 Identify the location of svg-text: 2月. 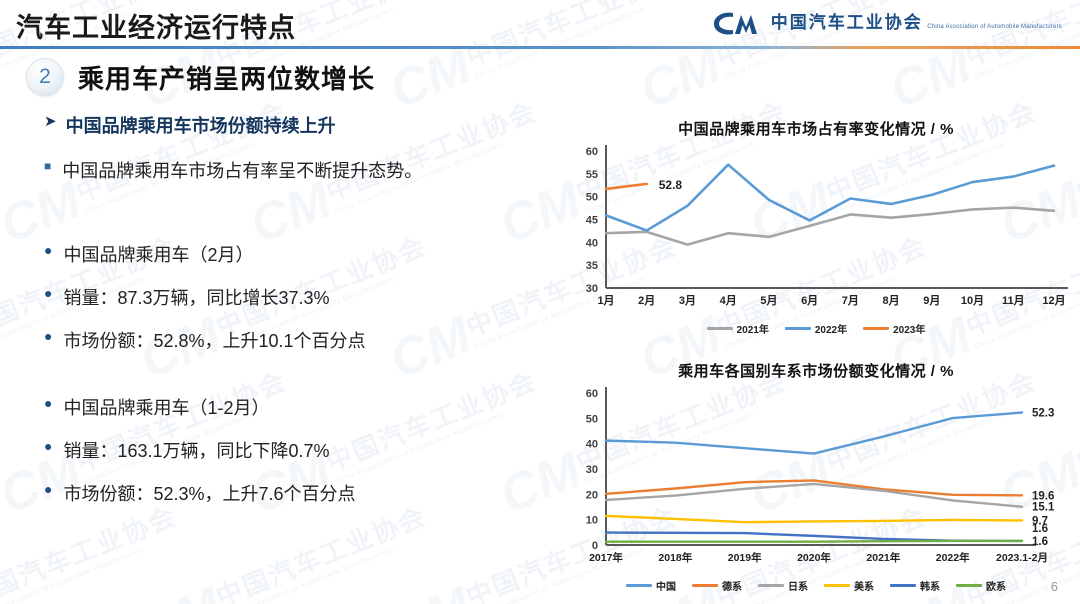
(646, 300).